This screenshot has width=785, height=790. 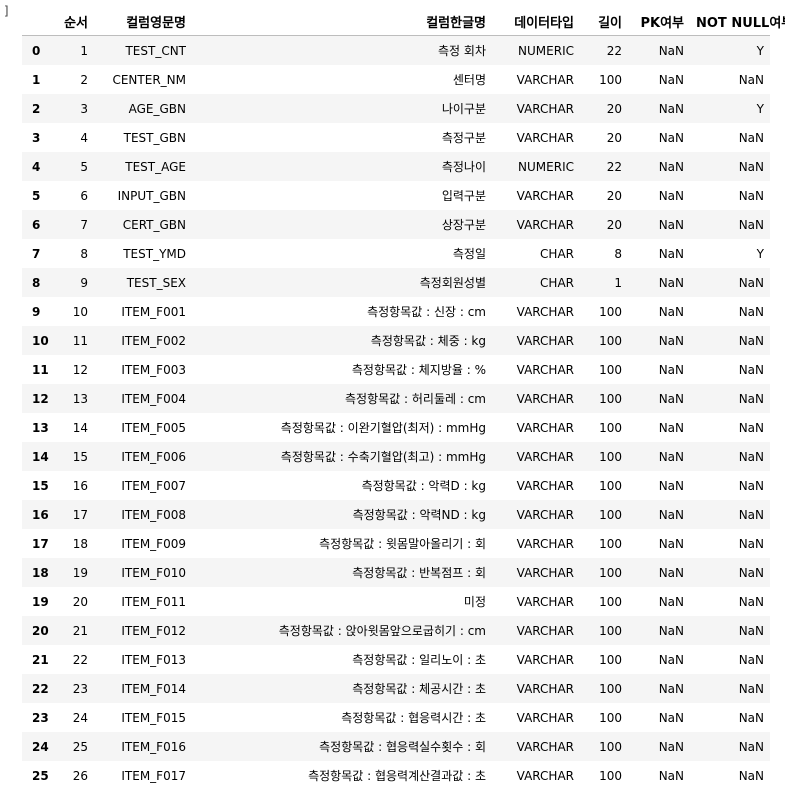 What do you see at coordinates (75, 630) in the screenshot?
I see `cell-order: 21` at bounding box center [75, 630].